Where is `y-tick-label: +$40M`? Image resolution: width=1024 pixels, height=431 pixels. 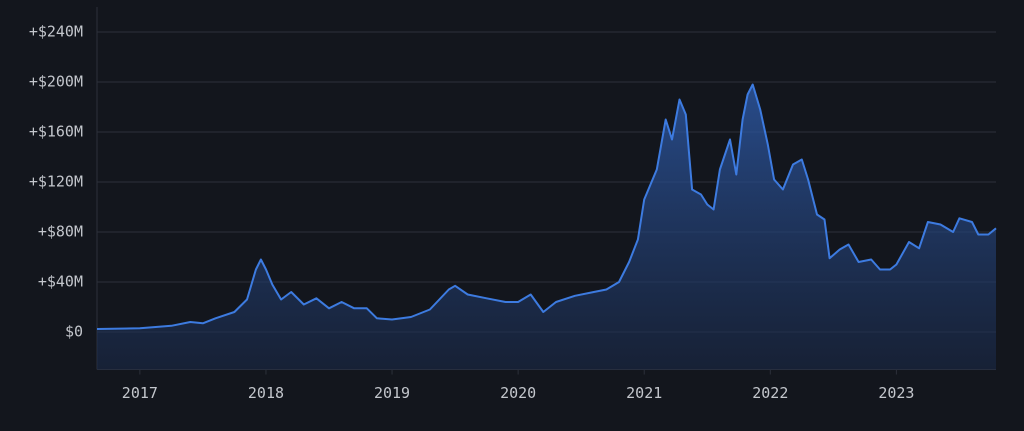 y-tick-label: +$40M is located at coordinates (60, 282).